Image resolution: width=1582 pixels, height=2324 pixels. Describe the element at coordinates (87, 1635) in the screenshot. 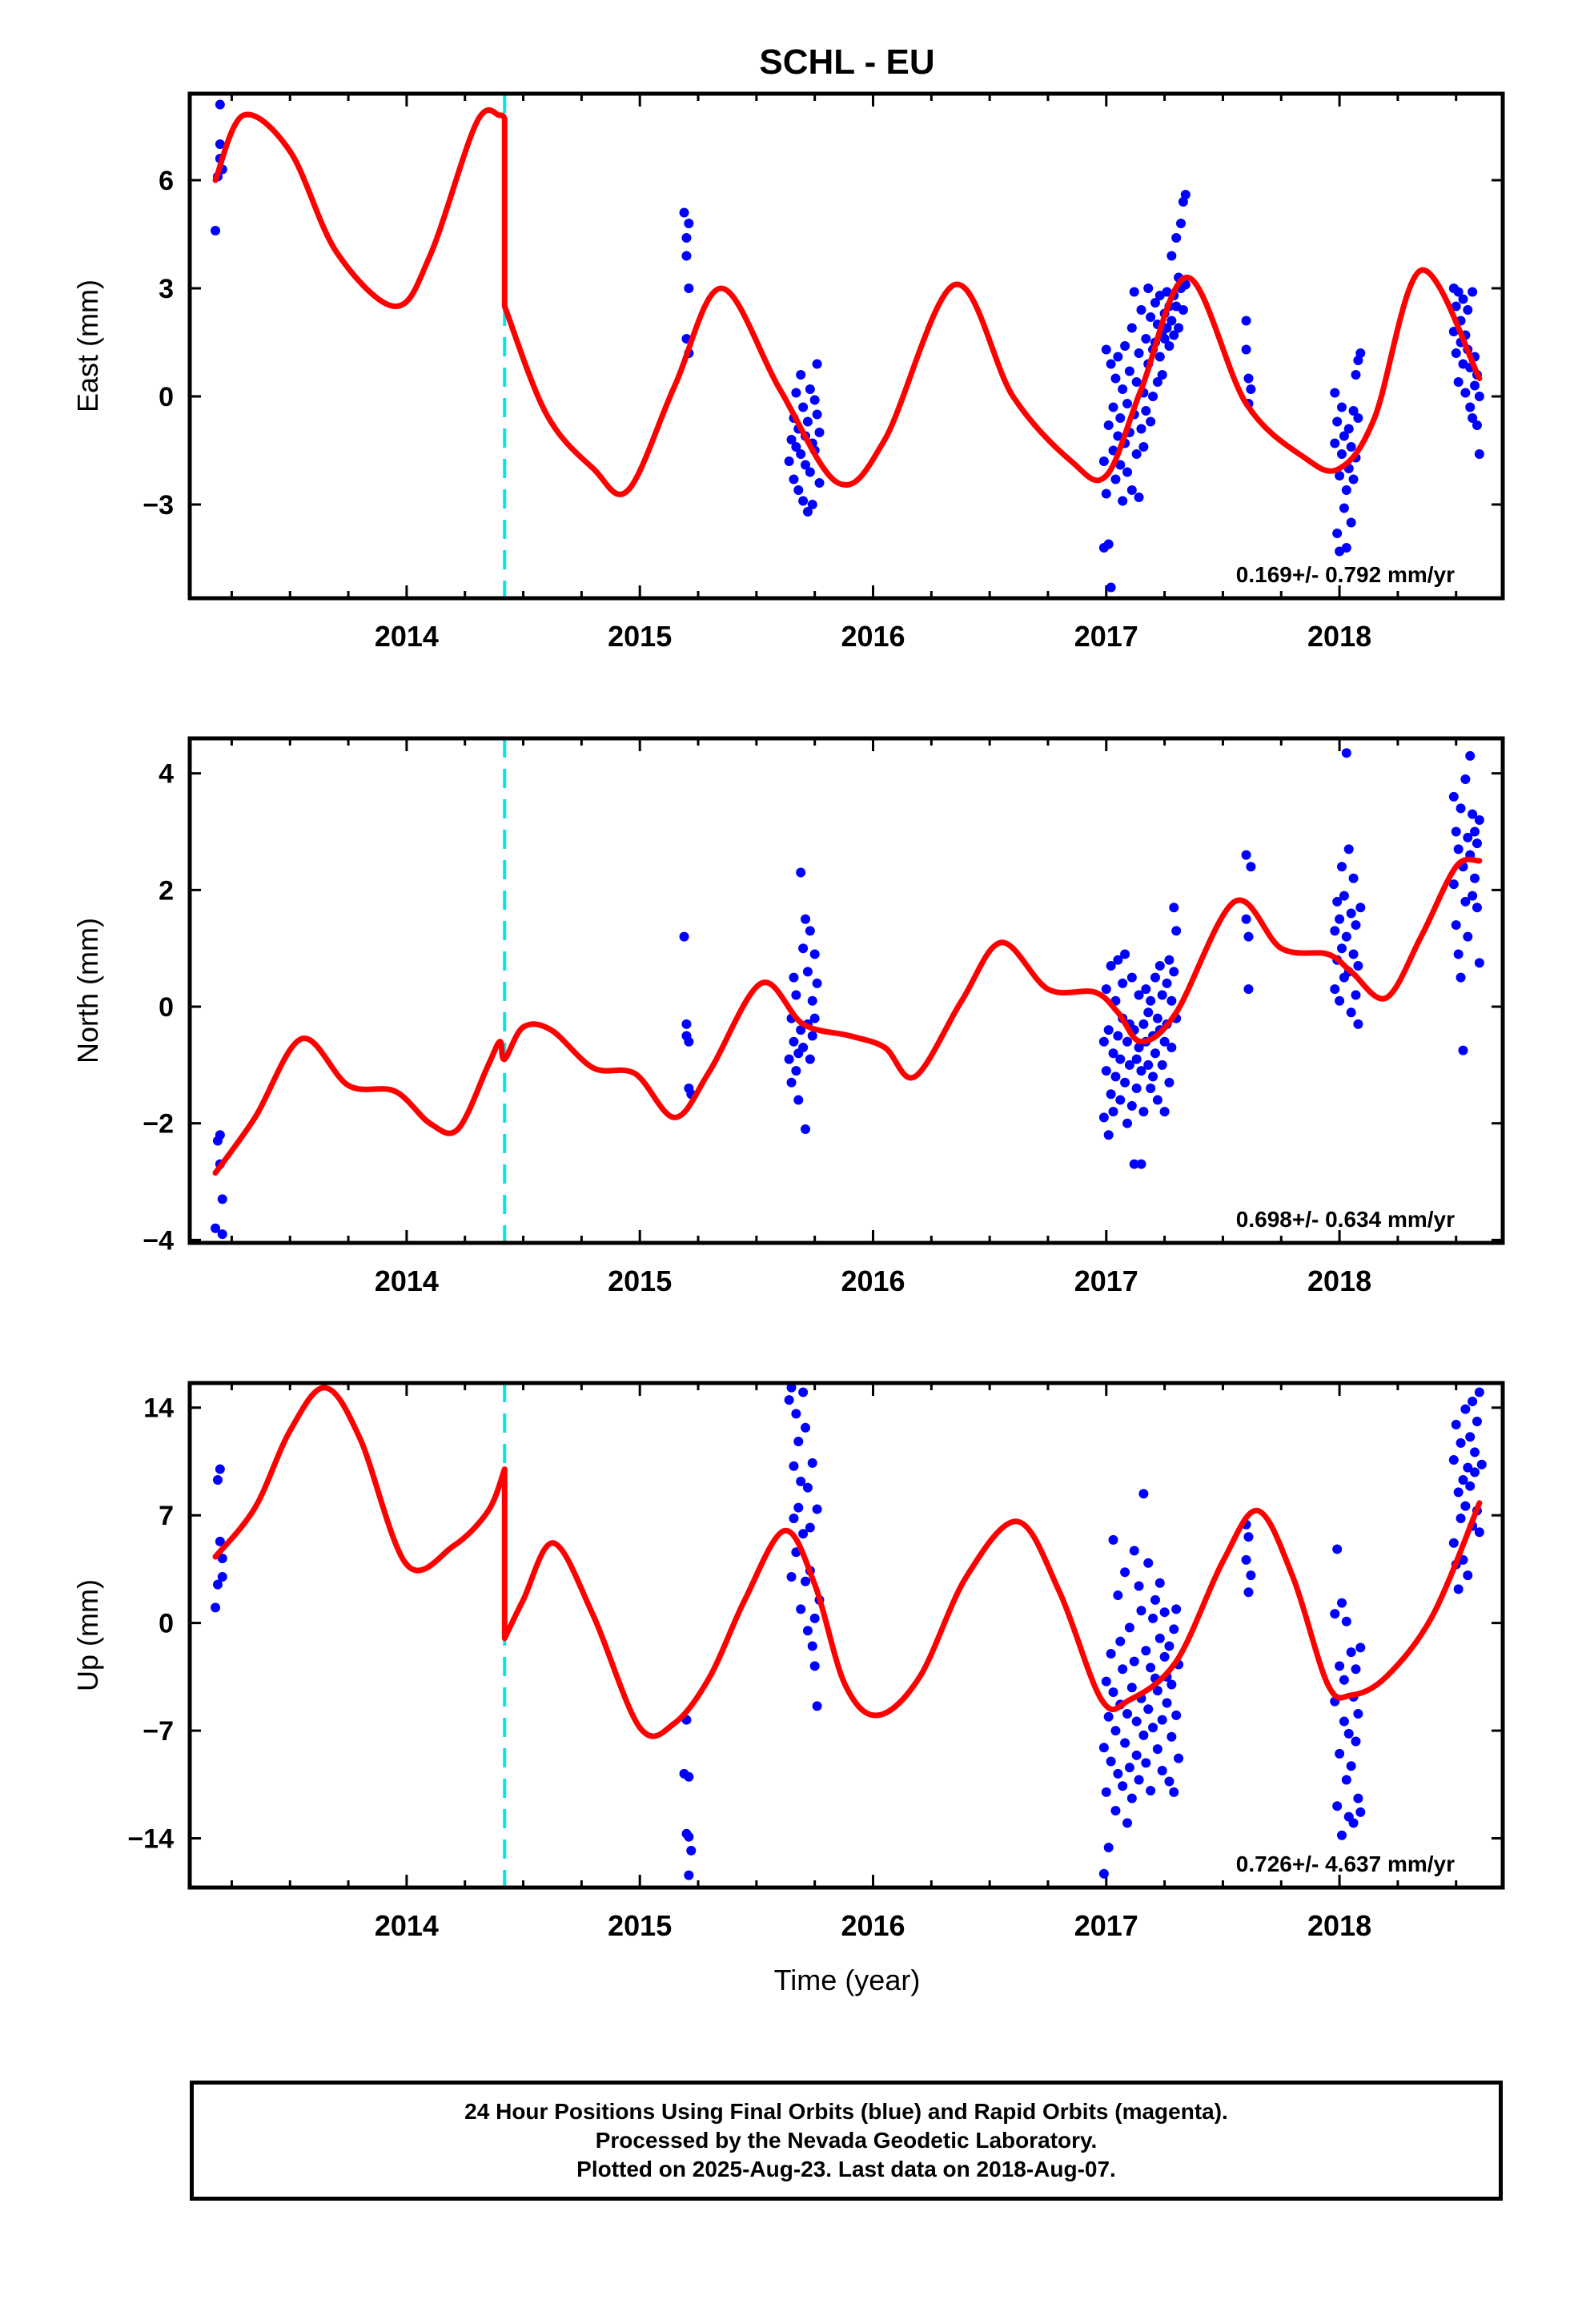

I see `y-axis-label: Up (mm)` at that location.